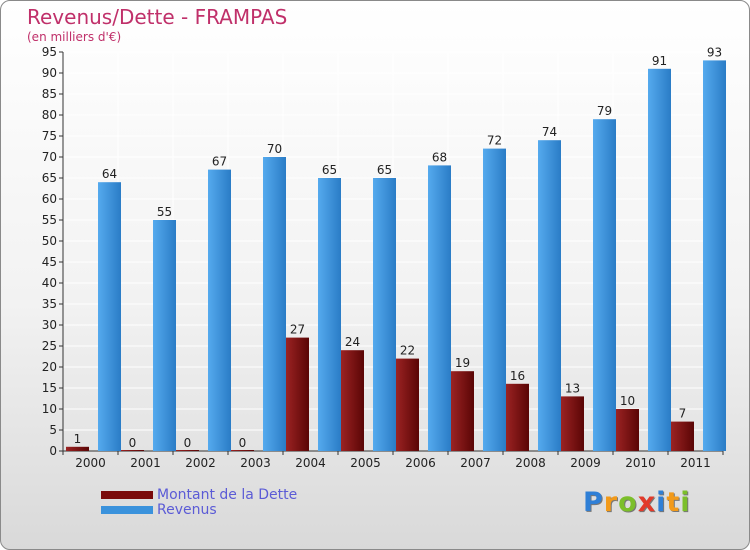 The image size is (750, 550). I want to click on y-tick-label: 30, so click(49, 325).